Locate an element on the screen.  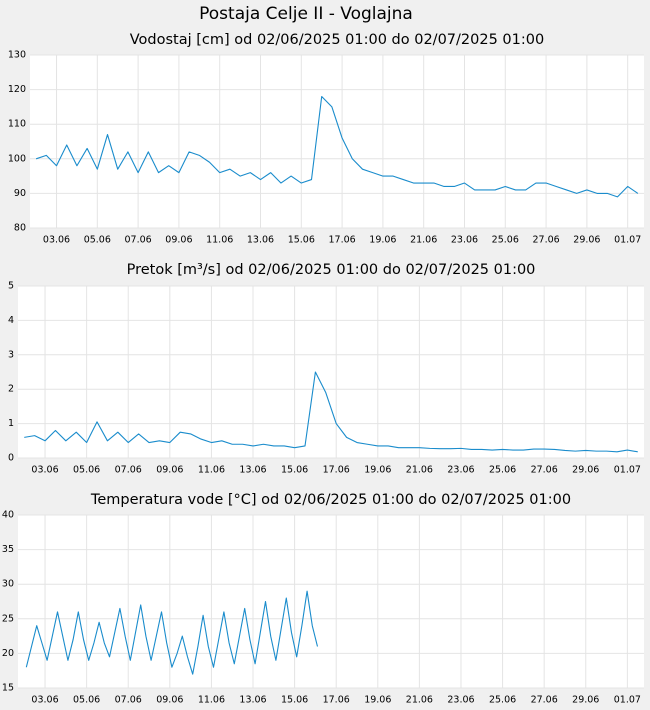
y-tick-label: 25 is located at coordinates (8, 618).